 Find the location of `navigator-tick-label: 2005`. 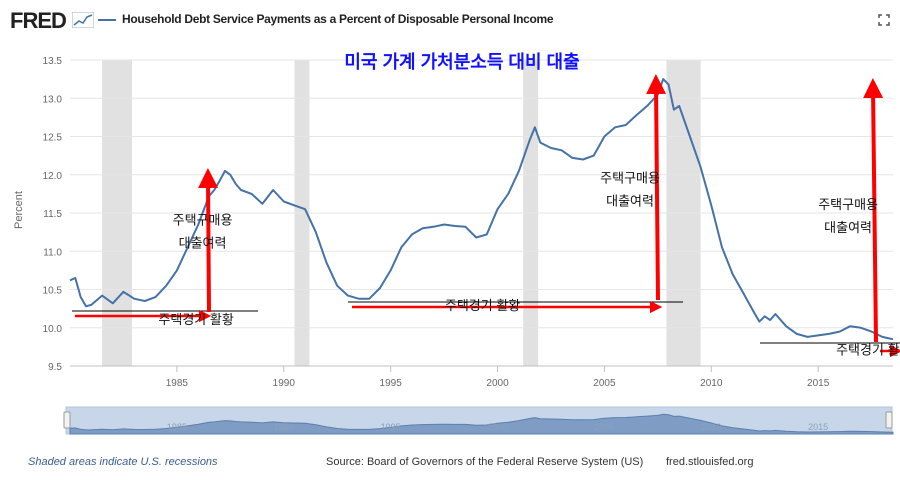

navigator-tick-label: 2005 is located at coordinates (604, 427).